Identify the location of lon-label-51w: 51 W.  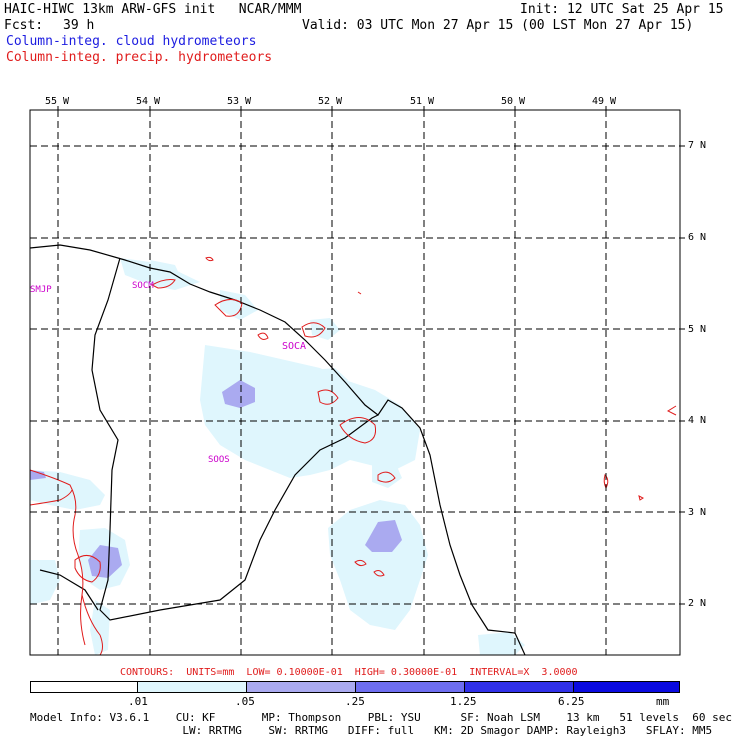
(422, 101).